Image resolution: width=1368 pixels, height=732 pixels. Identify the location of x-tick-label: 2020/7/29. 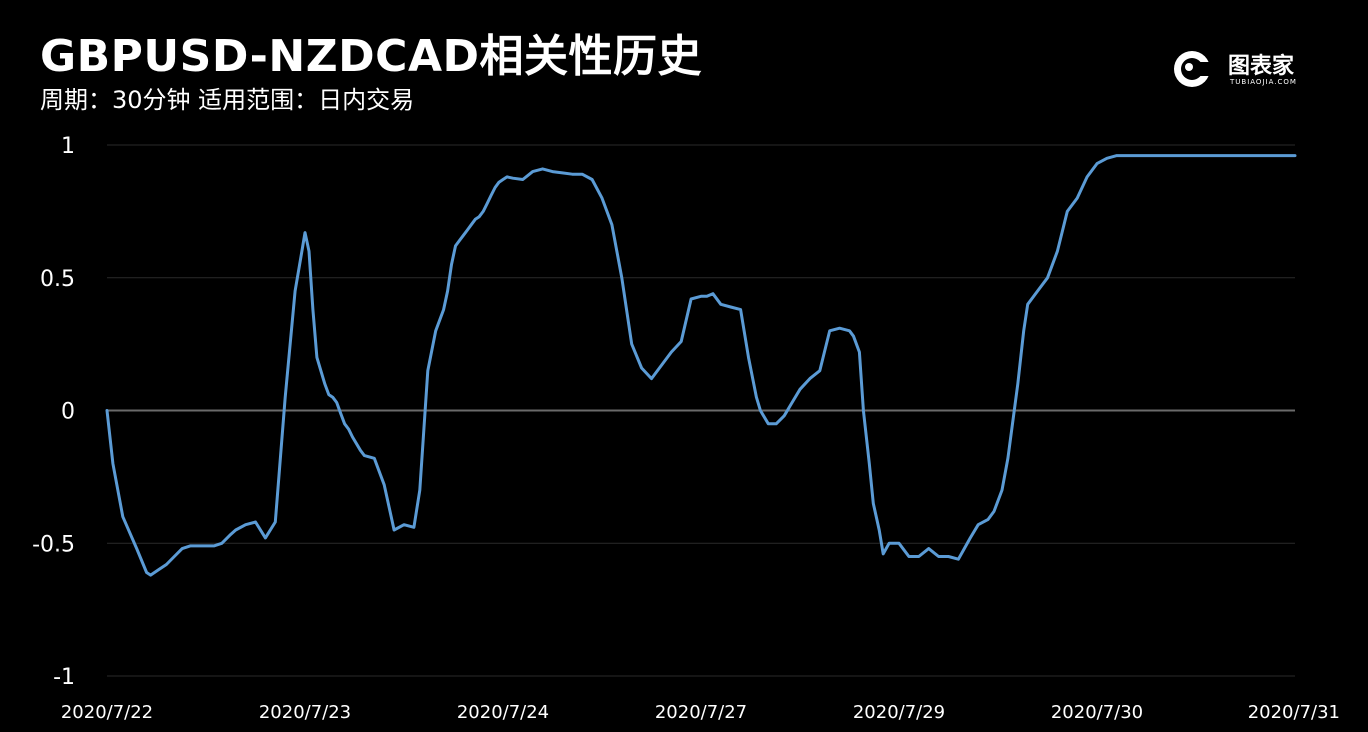
(899, 712).